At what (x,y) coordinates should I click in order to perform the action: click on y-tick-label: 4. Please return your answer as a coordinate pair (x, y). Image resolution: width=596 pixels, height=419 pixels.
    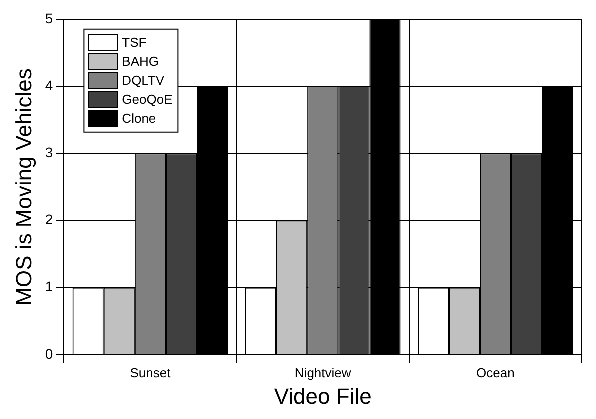
    Looking at the image, I should click on (49, 85).